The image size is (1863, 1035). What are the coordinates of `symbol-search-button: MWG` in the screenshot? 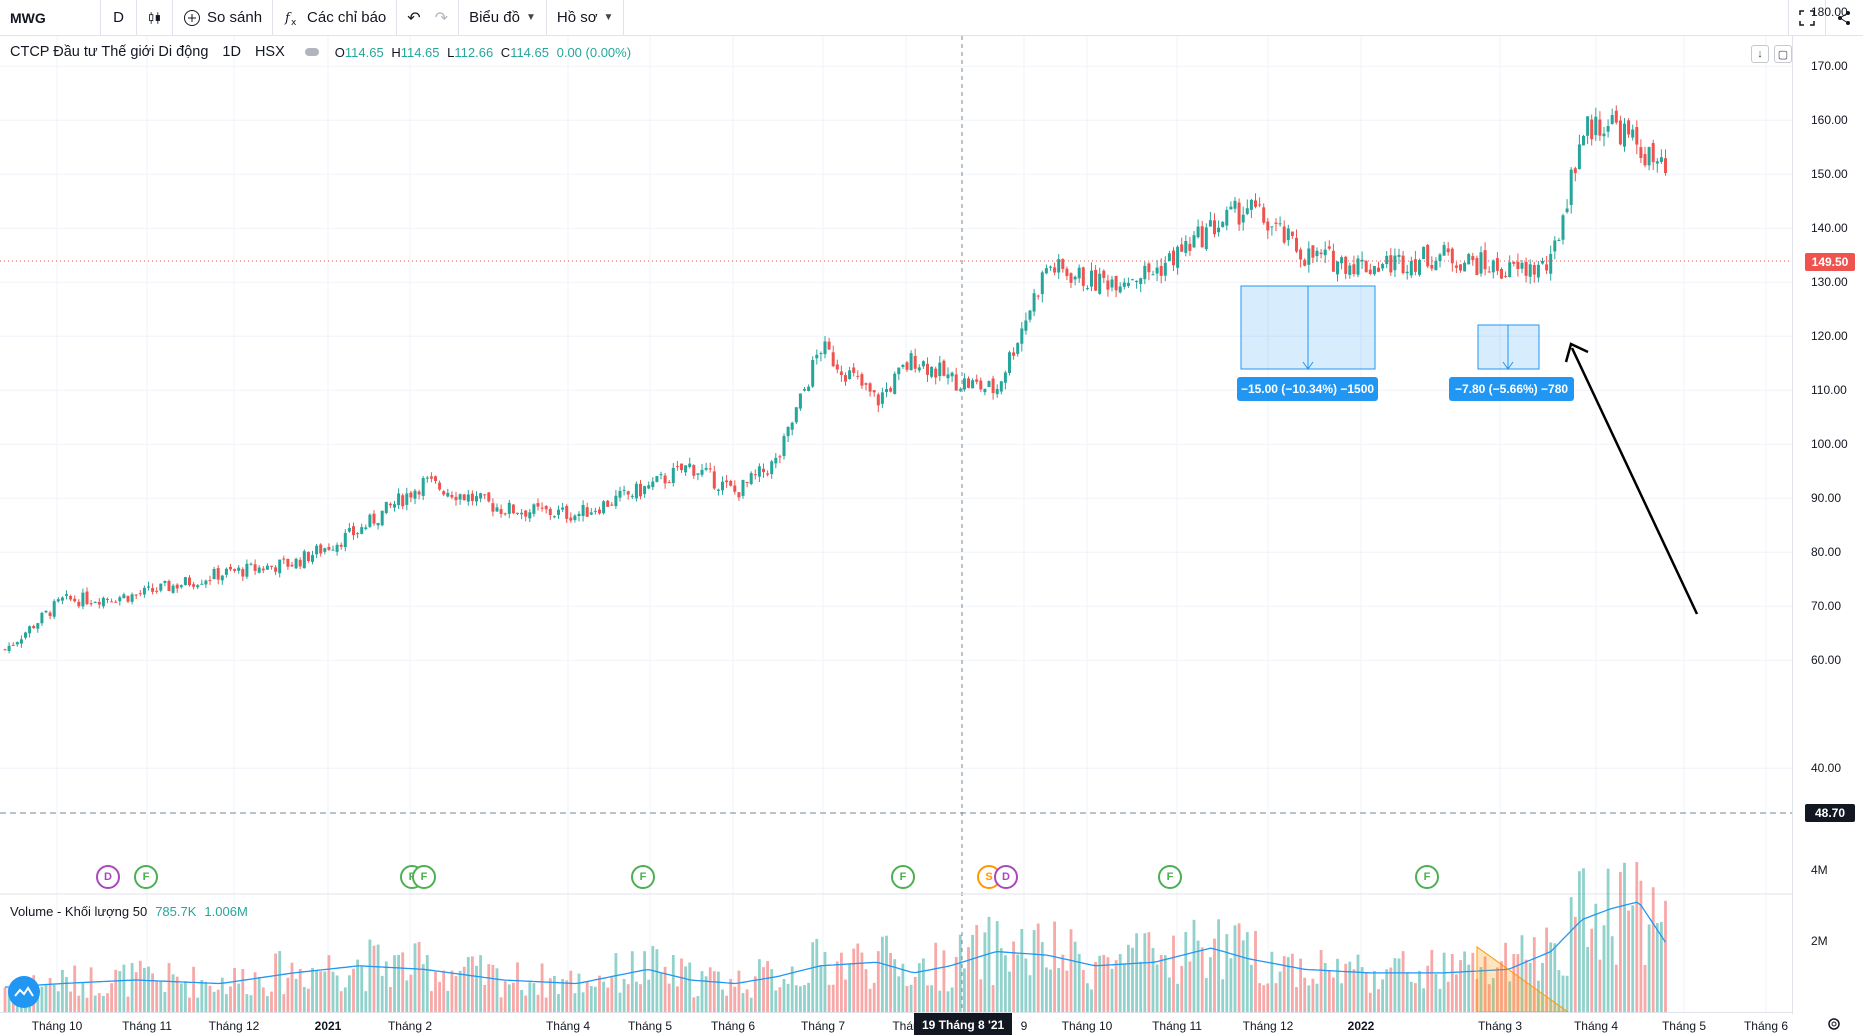 It's located at (50, 18).